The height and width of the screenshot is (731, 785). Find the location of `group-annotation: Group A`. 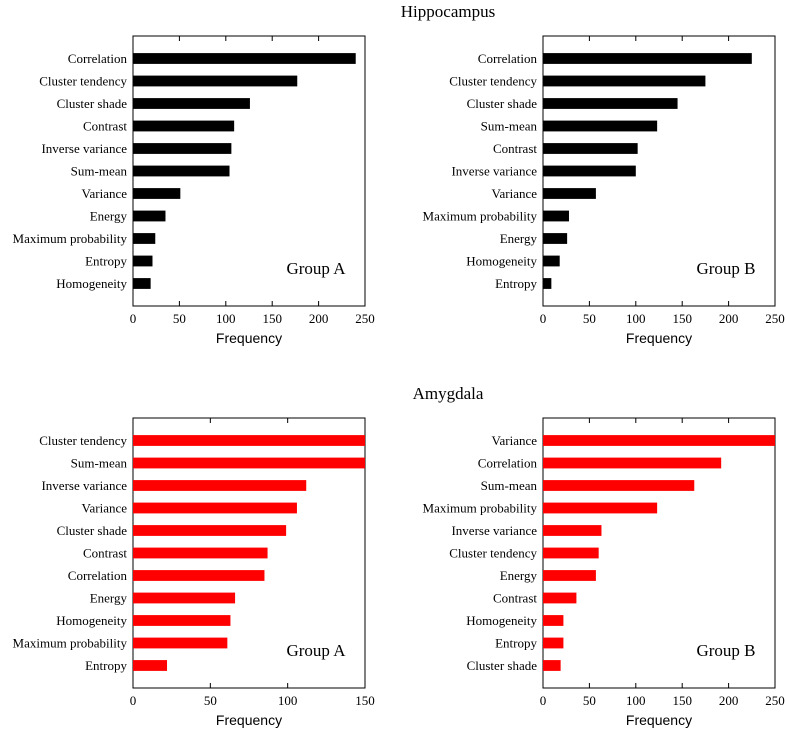

group-annotation: Group A is located at coordinates (316, 650).